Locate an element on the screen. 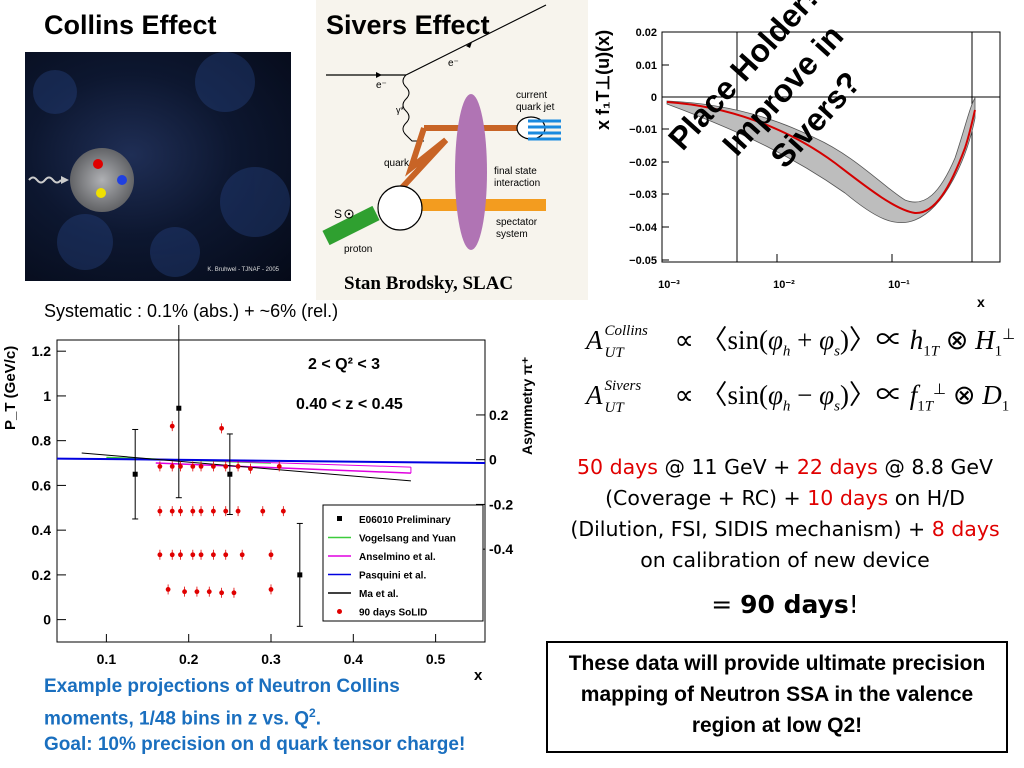 Image resolution: width=1024 pixels, height=768 pixels. label-gamma: γ* is located at coordinates (400, 110).